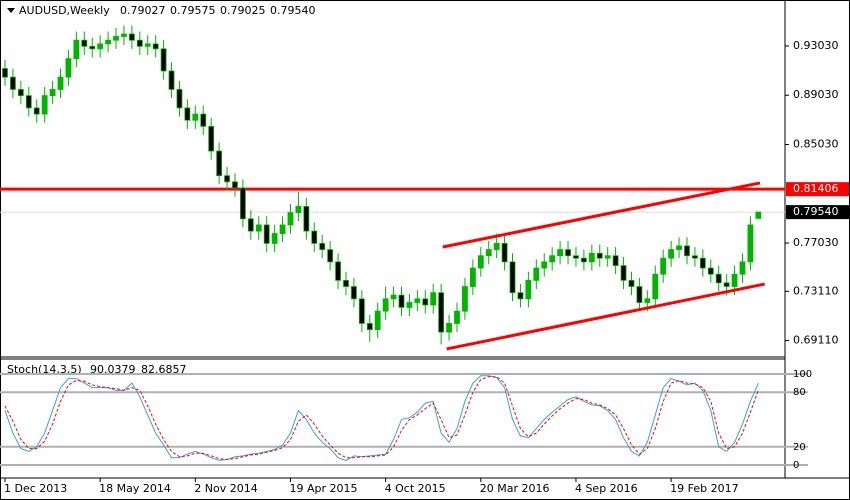 The height and width of the screenshot is (500, 850). Describe the element at coordinates (816, 340) in the screenshot. I see `y-tick-label: 0.69110` at that location.